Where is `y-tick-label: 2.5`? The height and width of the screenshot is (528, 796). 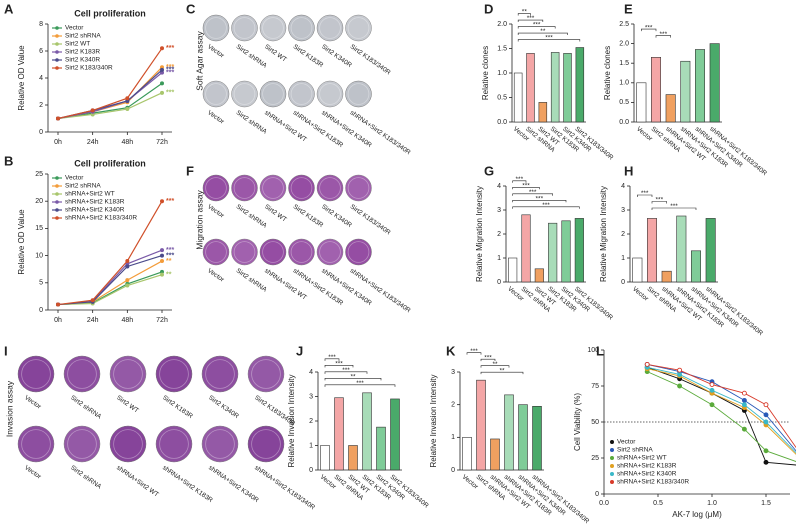
y-tick-label: 2.5 is located at coordinates (624, 24).